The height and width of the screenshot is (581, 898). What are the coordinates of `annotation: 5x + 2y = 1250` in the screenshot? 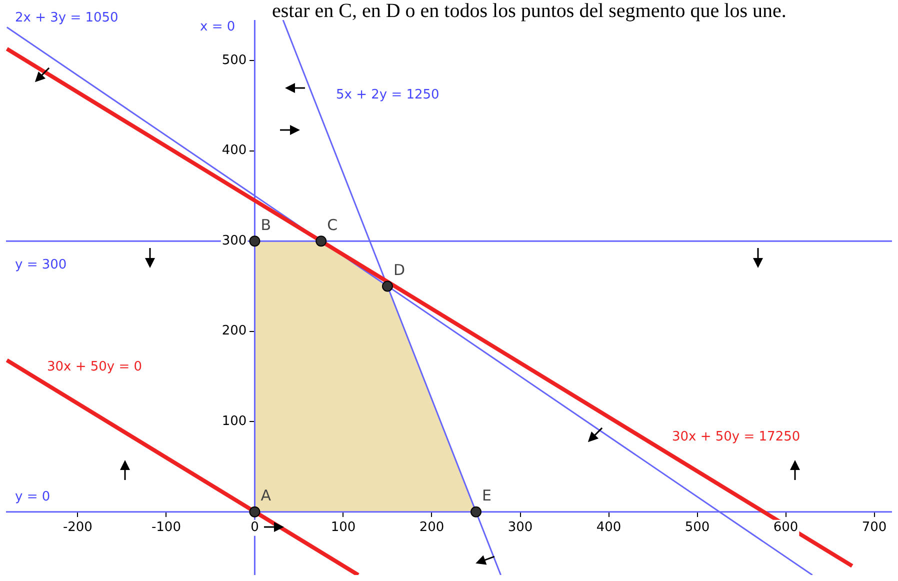 It's located at (388, 94).